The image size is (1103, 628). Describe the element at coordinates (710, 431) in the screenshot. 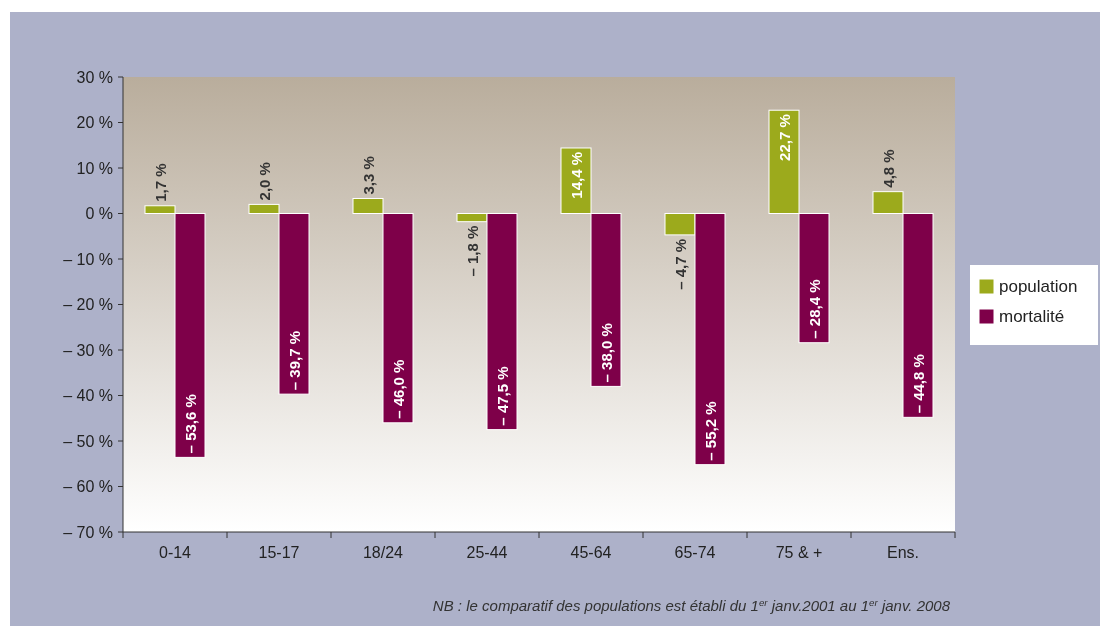

I see `data-label: – 55,2 %` at that location.